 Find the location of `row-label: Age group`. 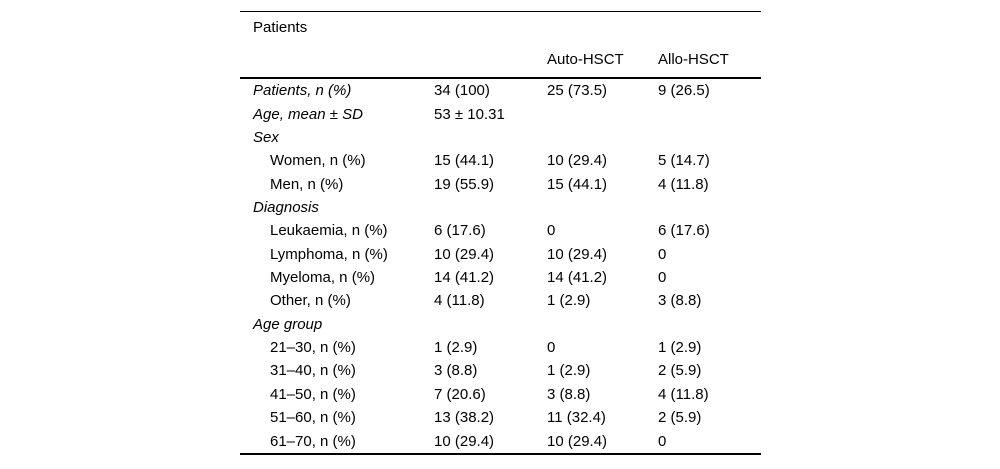

row-label: Age group is located at coordinates (288, 324).